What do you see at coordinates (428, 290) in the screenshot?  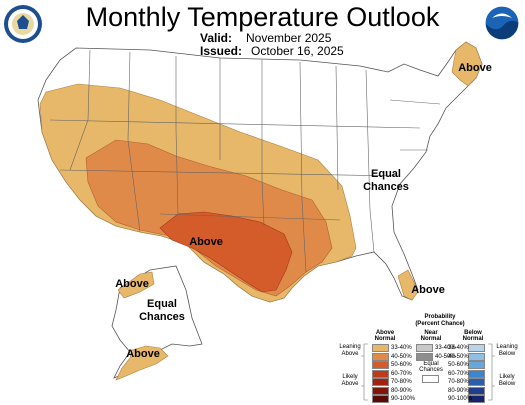 I see `map-label-above-florida: Above` at bounding box center [428, 290].